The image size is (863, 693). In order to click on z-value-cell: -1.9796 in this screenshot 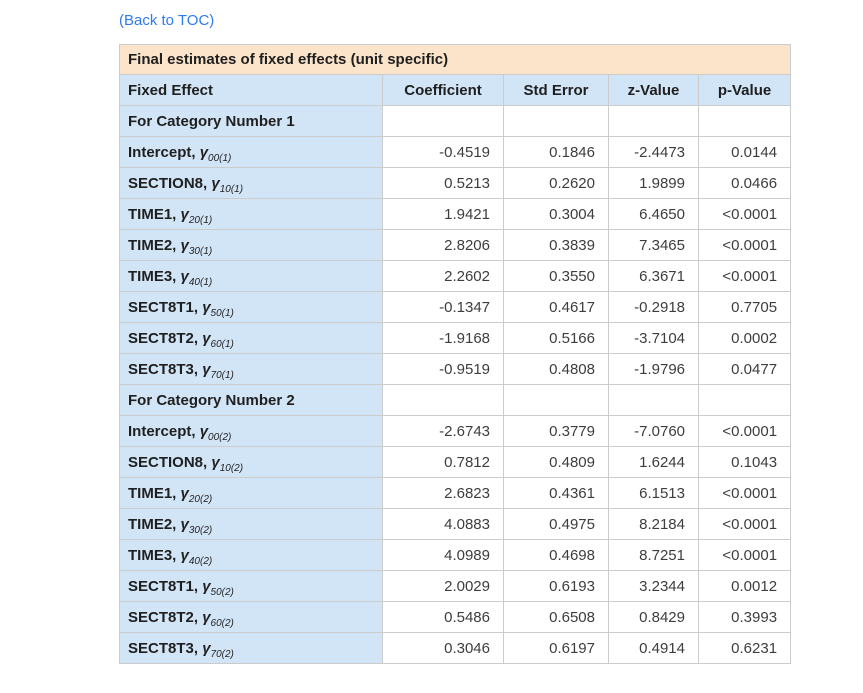, I will do `click(653, 369)`.